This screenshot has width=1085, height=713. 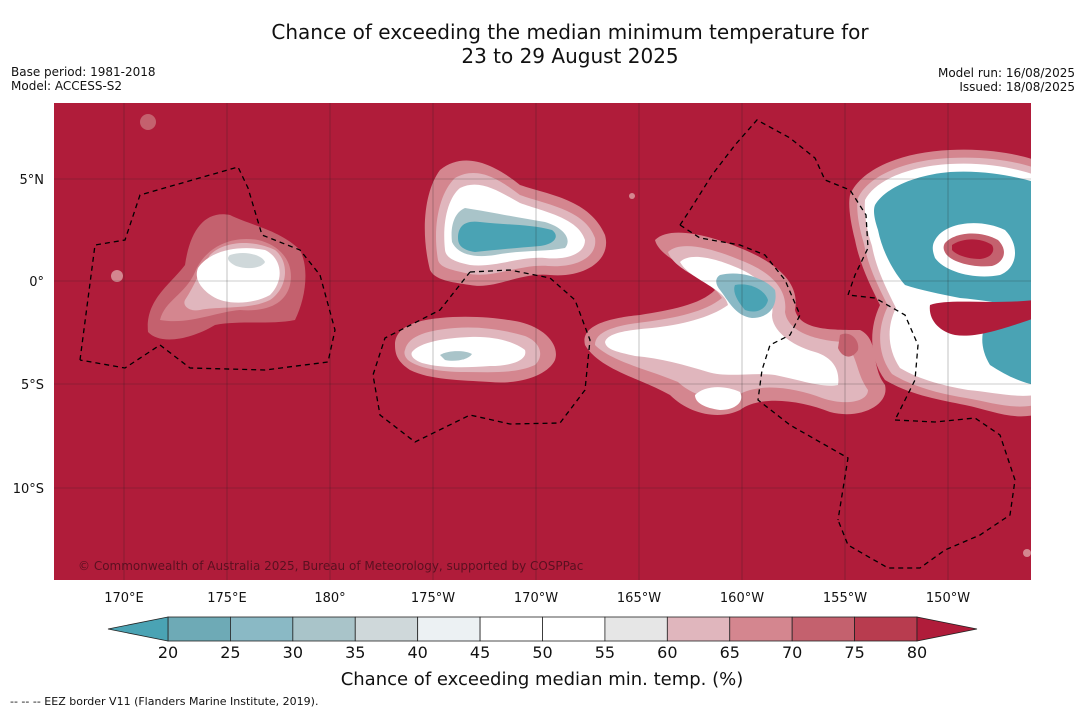 What do you see at coordinates (67, 86) in the screenshot?
I see `model-name: Model: ACCESS-S2` at bounding box center [67, 86].